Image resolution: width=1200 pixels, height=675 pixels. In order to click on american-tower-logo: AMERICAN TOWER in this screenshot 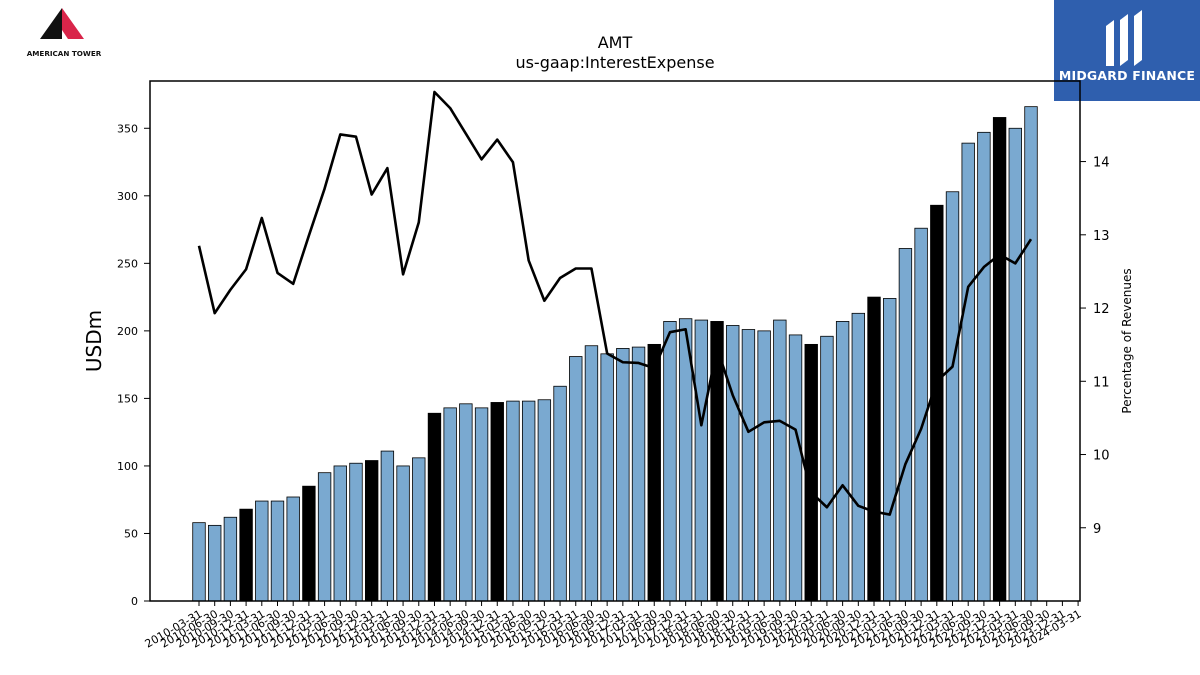, I will do `click(64, 32)`.